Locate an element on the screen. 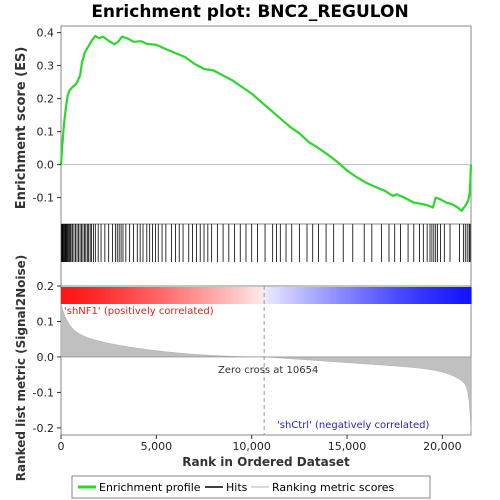 Image resolution: width=500 pixels, height=500 pixels. x-tick-label: 10,000 is located at coordinates (251, 446).